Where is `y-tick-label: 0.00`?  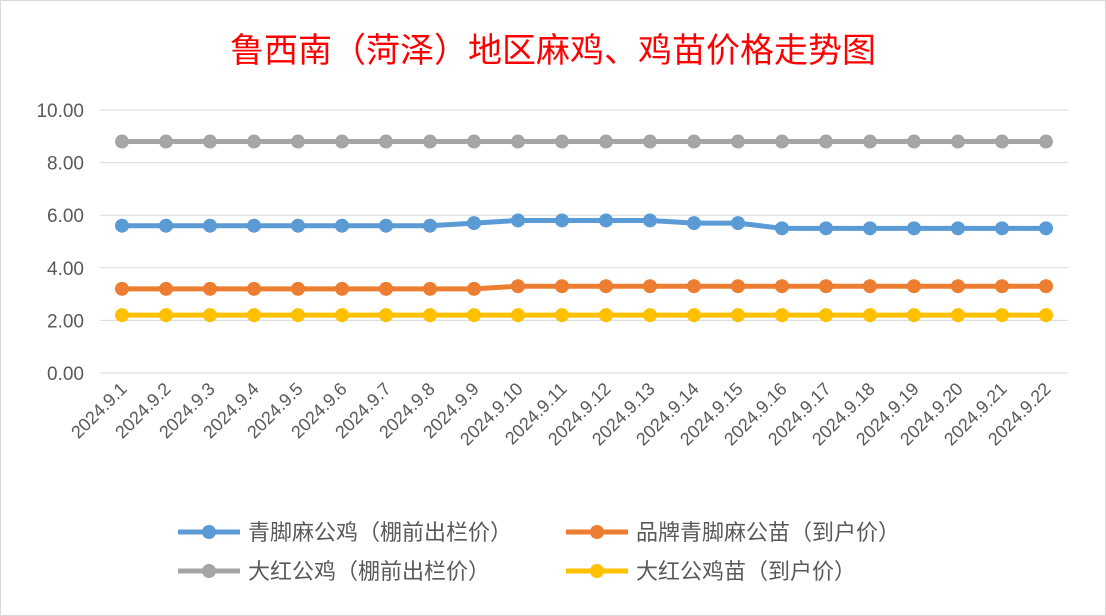 y-tick-label: 0.00 is located at coordinates (65, 374).